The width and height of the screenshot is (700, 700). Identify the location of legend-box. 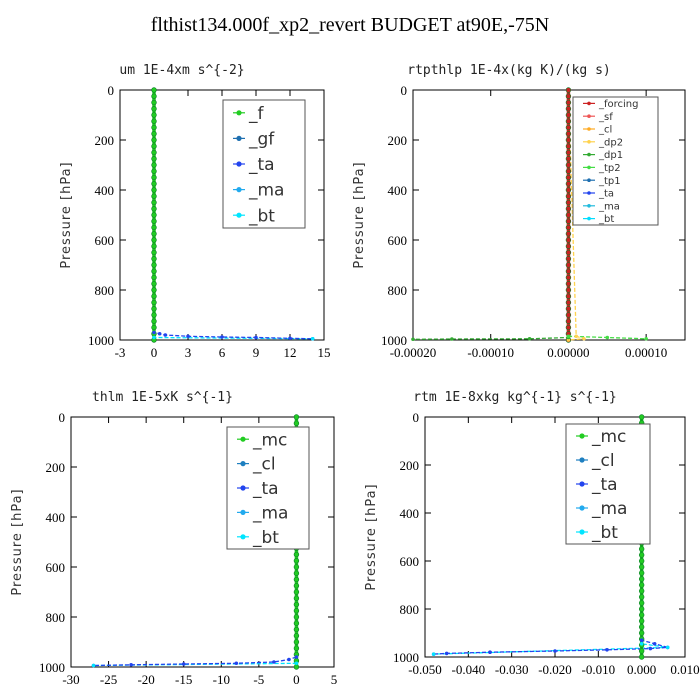
(615, 161).